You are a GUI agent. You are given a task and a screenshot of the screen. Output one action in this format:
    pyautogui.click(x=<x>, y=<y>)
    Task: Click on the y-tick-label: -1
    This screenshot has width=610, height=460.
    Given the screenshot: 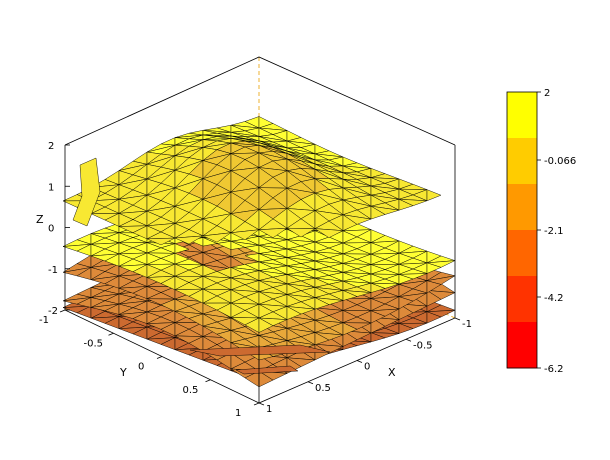 What is the action you would take?
    pyautogui.click(x=44, y=320)
    